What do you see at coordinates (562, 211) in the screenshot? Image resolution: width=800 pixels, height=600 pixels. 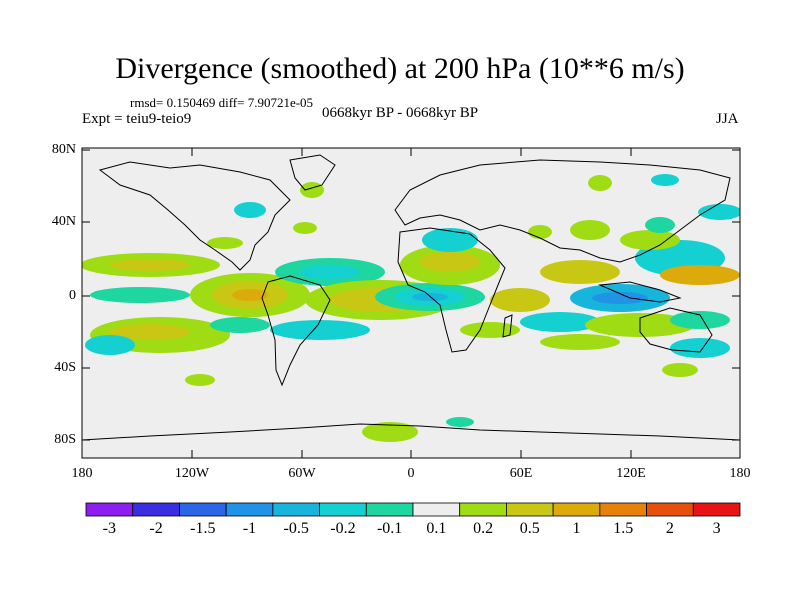 I see `coast-europe-asia` at bounding box center [562, 211].